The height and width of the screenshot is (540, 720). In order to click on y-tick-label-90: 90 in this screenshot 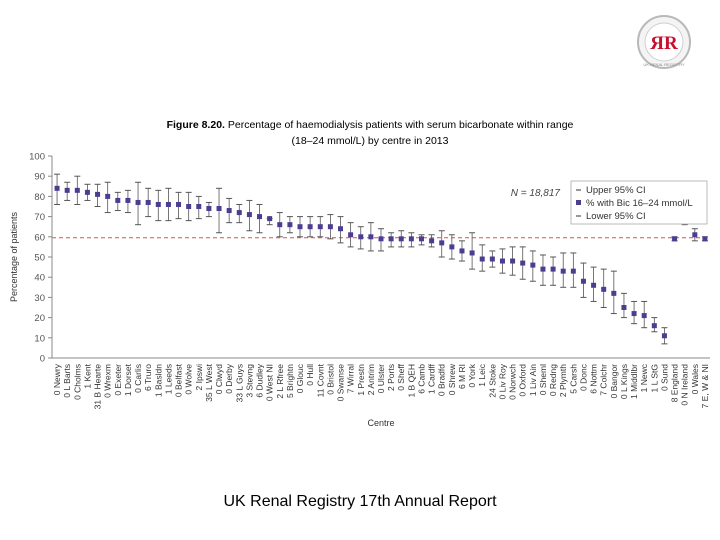, I will do `click(39, 177)`.